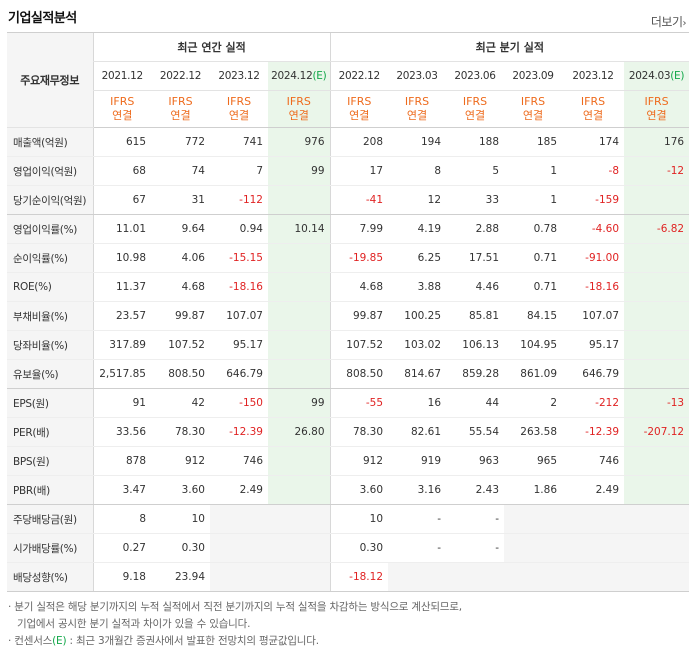 This screenshot has width=694, height=650. Describe the element at coordinates (239, 76) in the screenshot. I see `column-date: 2023.12` at that location.